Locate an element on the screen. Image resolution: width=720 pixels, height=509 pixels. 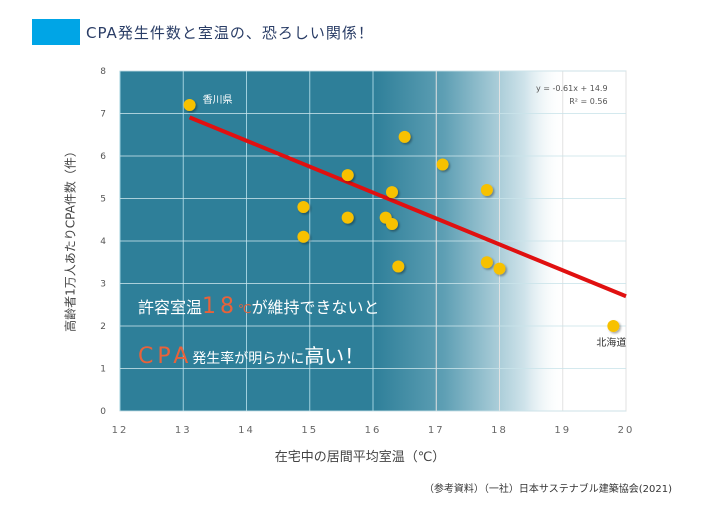
data-point-label: 北海道 is located at coordinates (611, 342).